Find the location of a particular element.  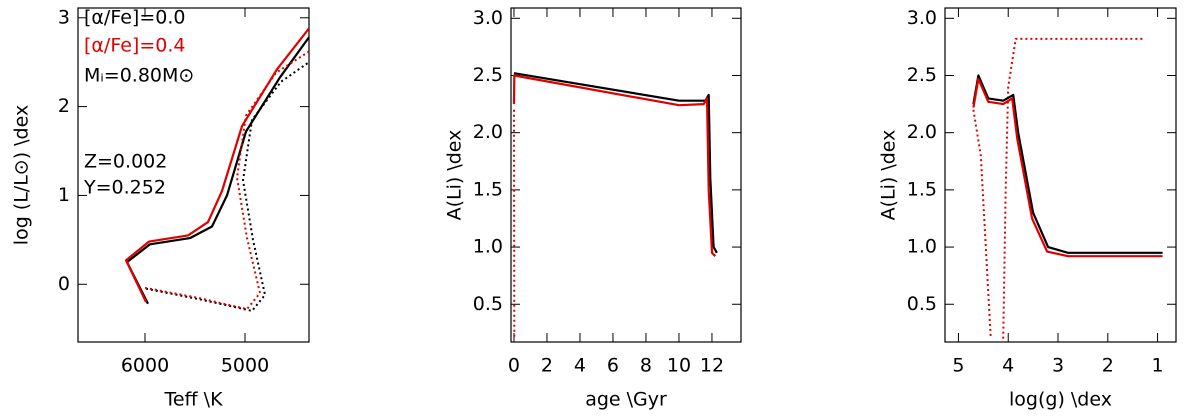

annotation: [α/Fe]=0.0 is located at coordinates (134, 18).